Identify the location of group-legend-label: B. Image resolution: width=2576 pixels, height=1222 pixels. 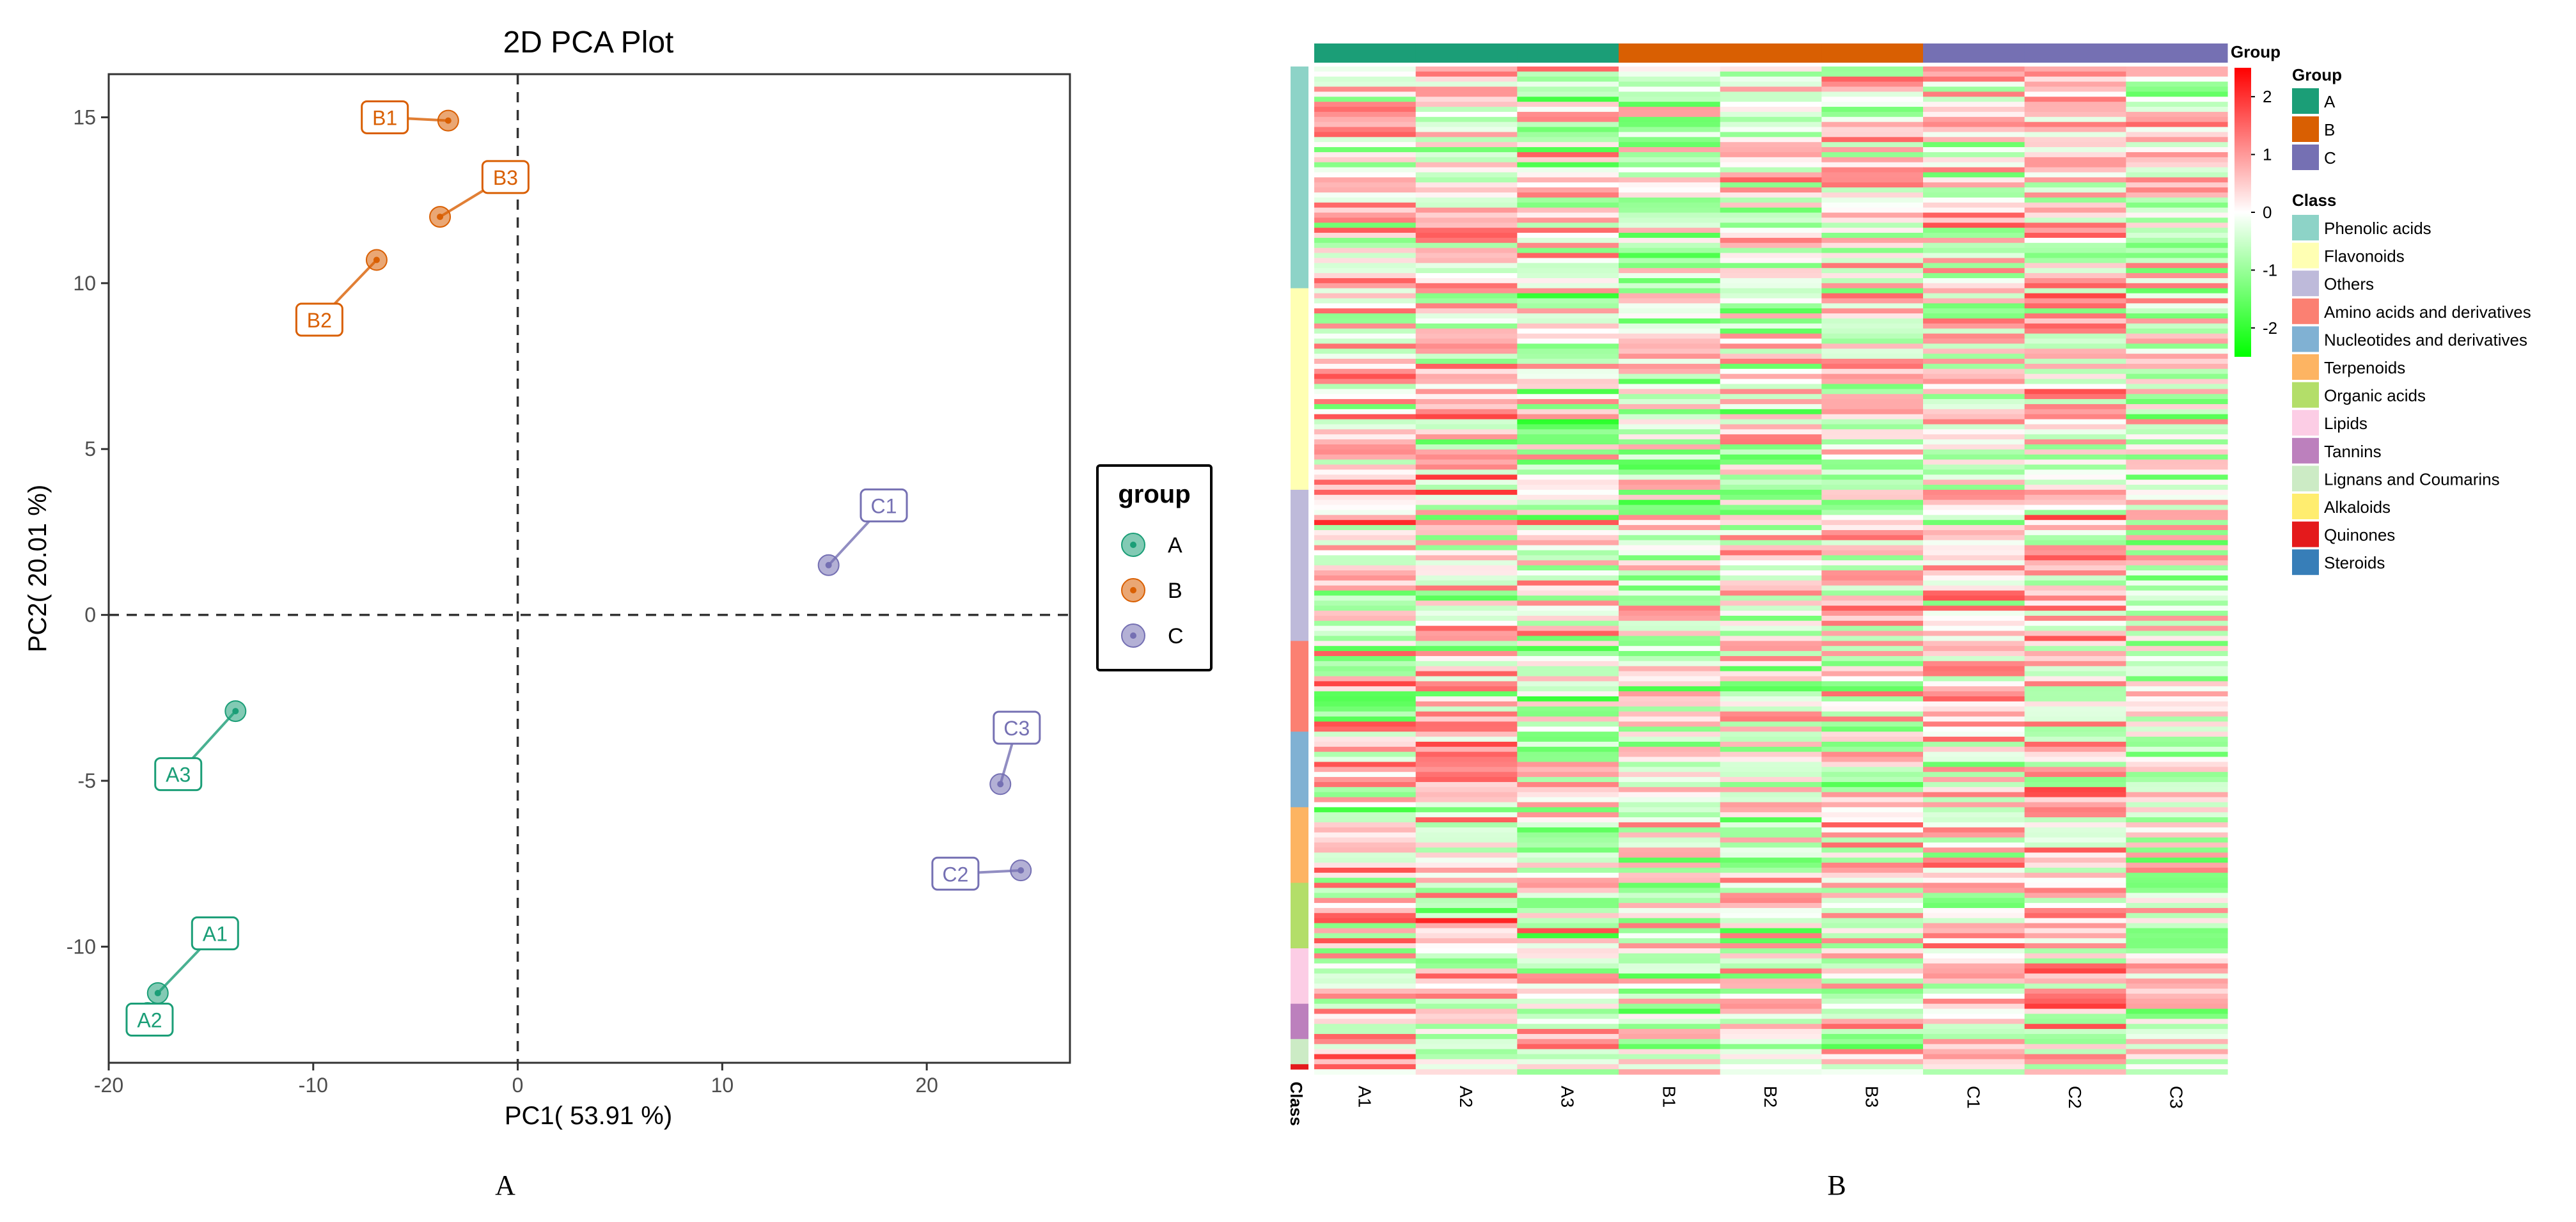
(2329, 129).